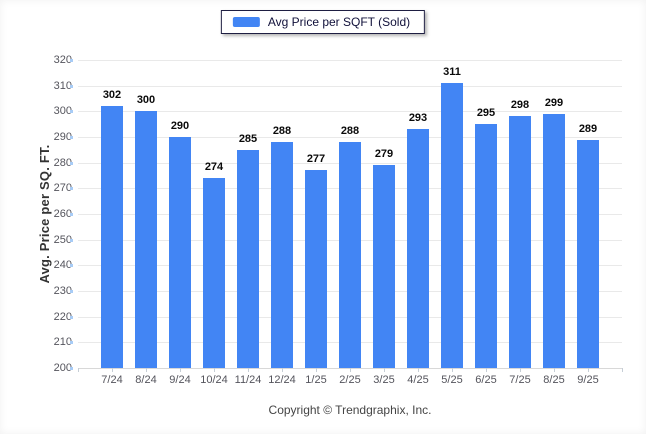  I want to click on x-tick-label: 8/24, so click(146, 380).